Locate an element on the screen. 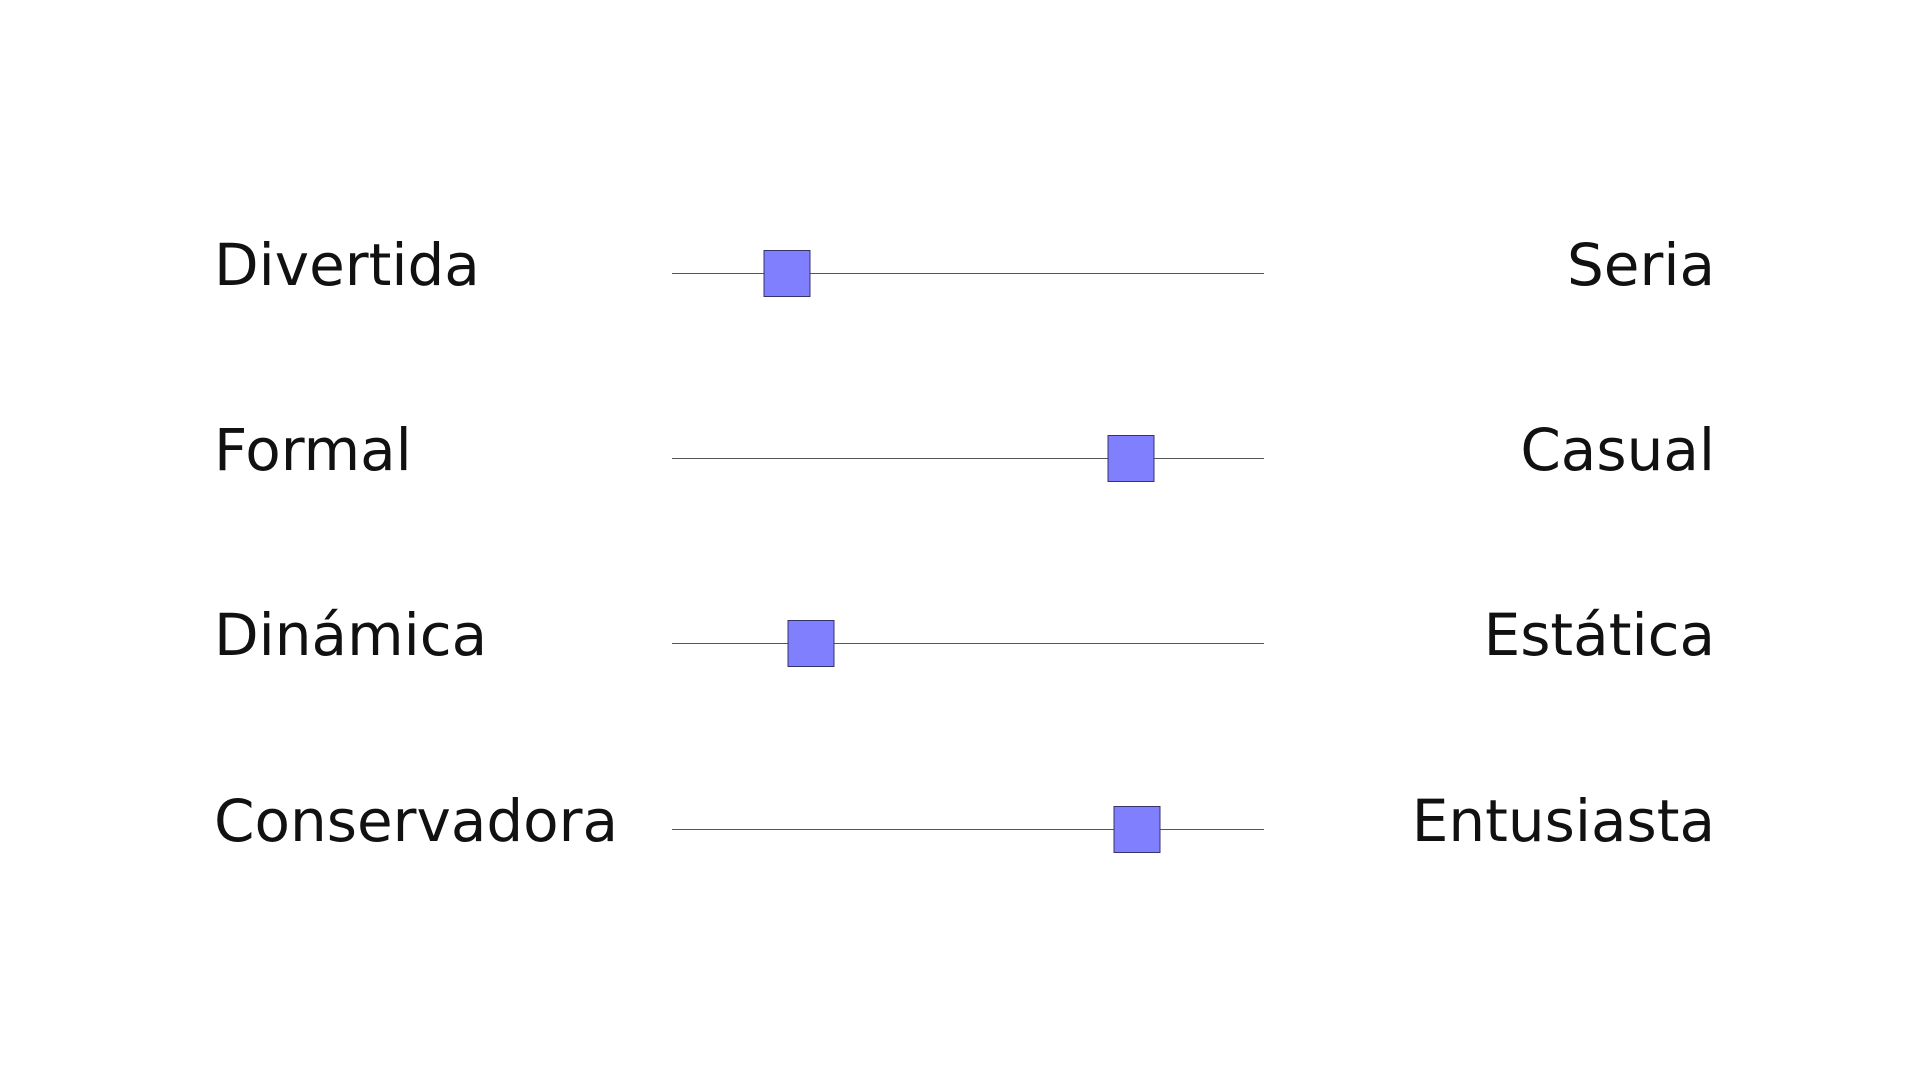 This screenshot has width=1920, height=1080. scale-row-1: Divertida Seria is located at coordinates (960, 265).